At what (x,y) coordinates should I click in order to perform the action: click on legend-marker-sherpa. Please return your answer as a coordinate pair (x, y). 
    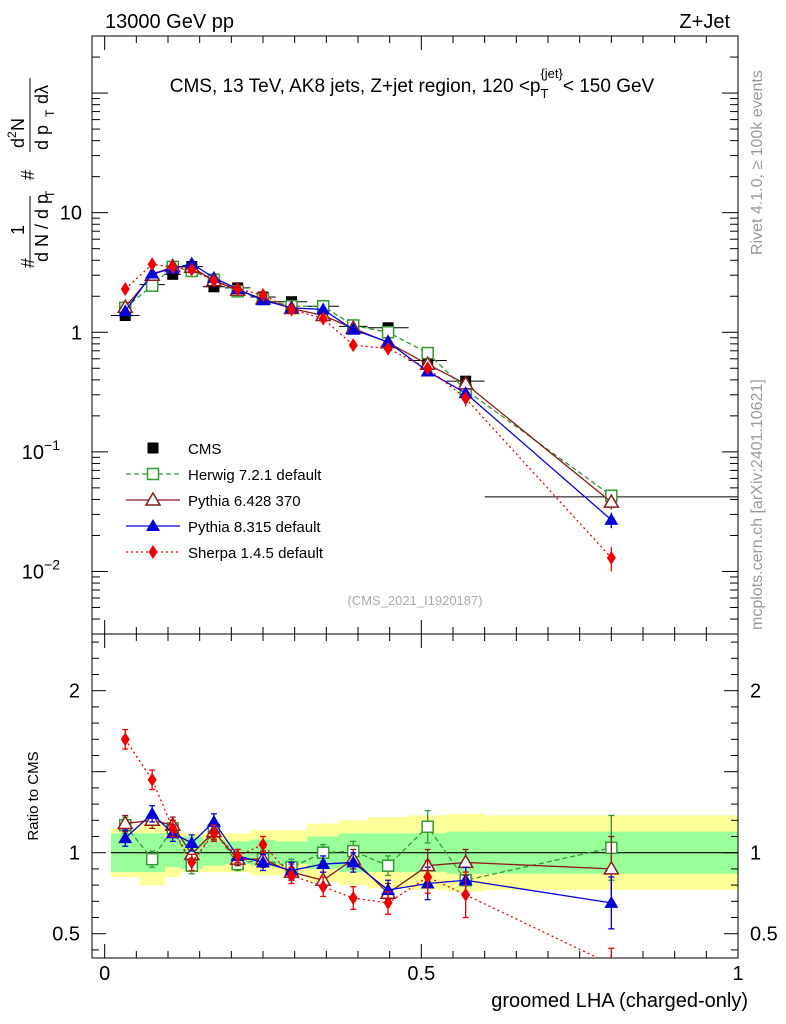
    Looking at the image, I should click on (153, 552).